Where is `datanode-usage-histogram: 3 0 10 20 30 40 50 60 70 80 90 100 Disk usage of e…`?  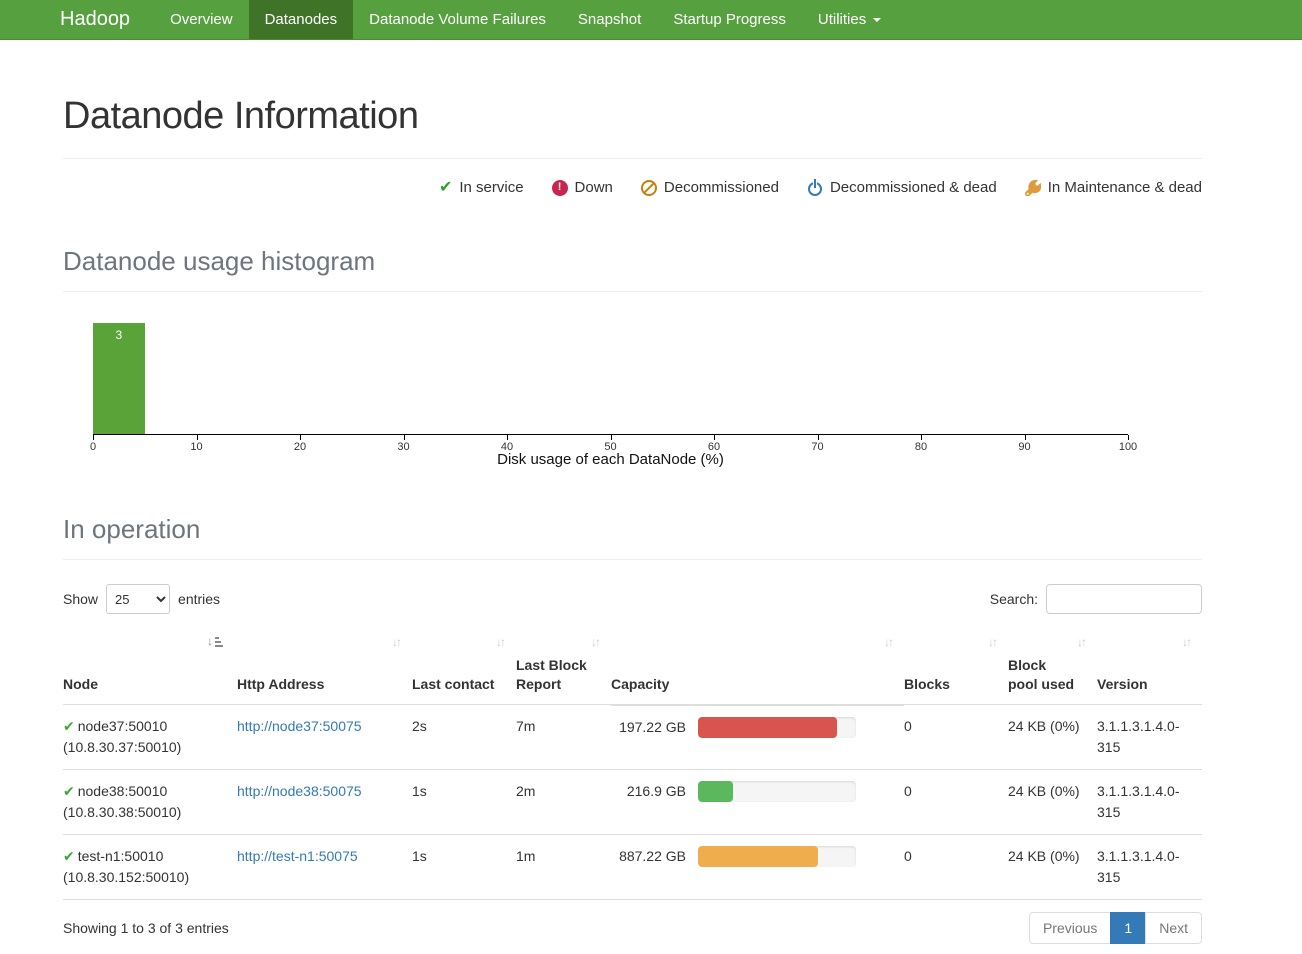
datanode-usage-histogram: 3 0 10 20 30 40 50 60 70 80 90 100 Disk usage of e… is located at coordinates (613, 395).